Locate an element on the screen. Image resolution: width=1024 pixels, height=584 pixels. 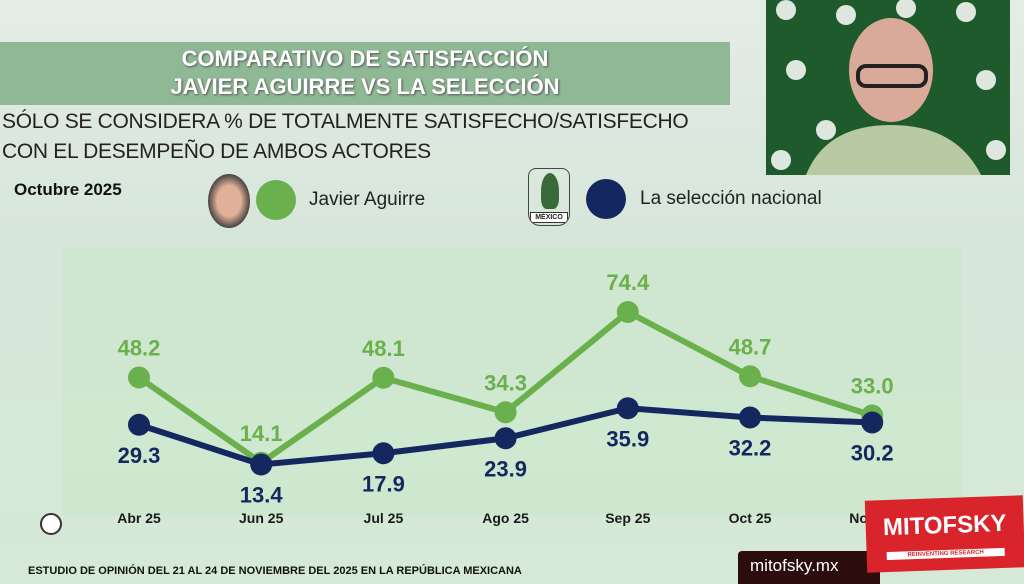
data-label: 33.0 is located at coordinates (872, 386).